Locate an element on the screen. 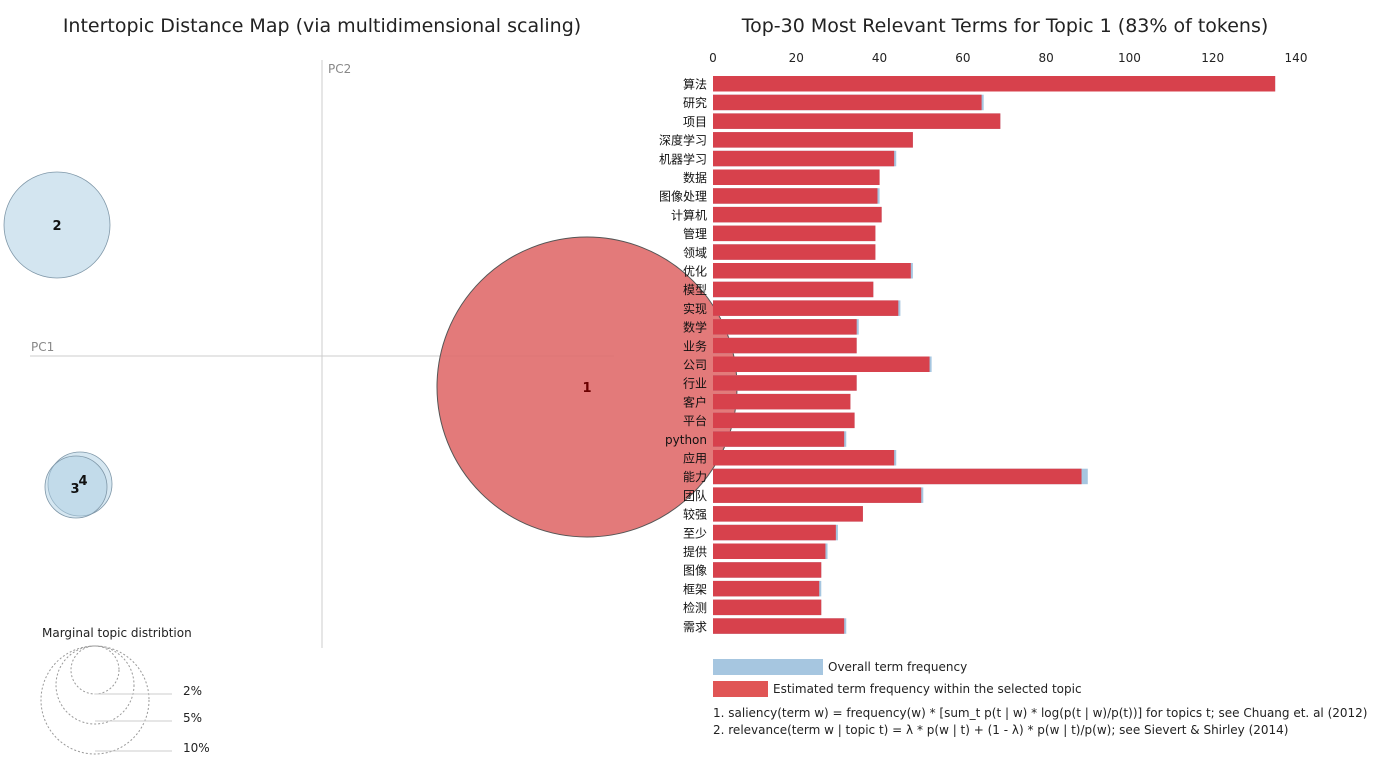 The image size is (1376, 761). marginal-label-5pct: 5% is located at coordinates (192, 718).